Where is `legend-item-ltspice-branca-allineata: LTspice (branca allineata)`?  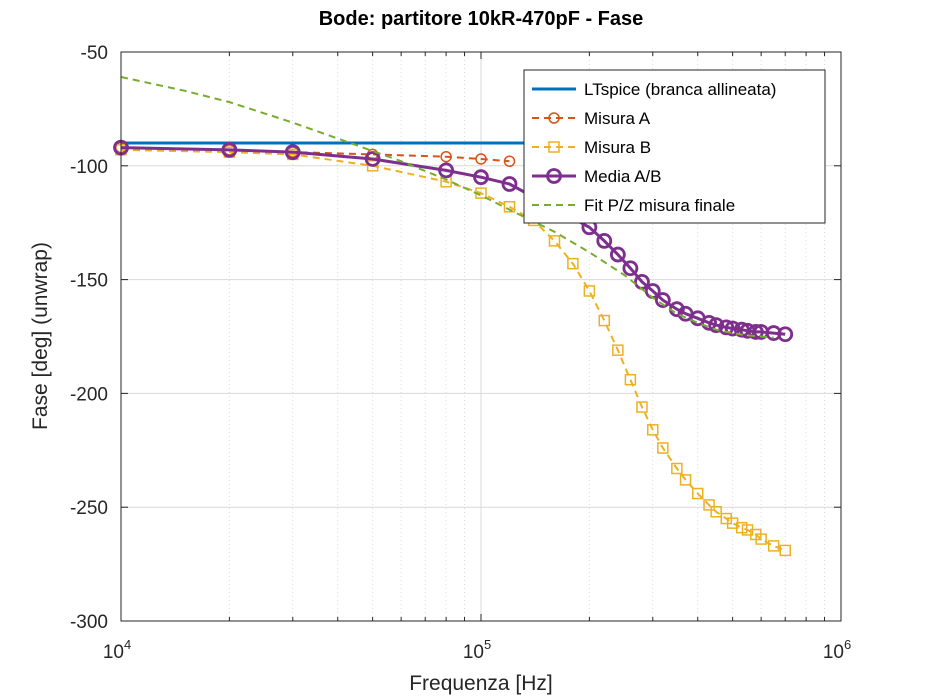 legend-item-ltspice-branca-allineata: LTspice (branca allineata) is located at coordinates (654, 89).